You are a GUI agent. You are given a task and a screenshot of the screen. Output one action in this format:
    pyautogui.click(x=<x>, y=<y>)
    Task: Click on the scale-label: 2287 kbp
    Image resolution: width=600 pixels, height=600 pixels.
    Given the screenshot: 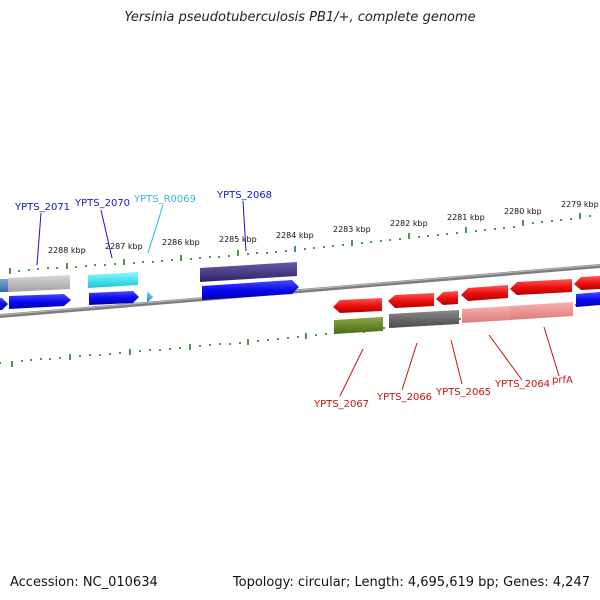 What is the action you would take?
    pyautogui.click(x=124, y=246)
    